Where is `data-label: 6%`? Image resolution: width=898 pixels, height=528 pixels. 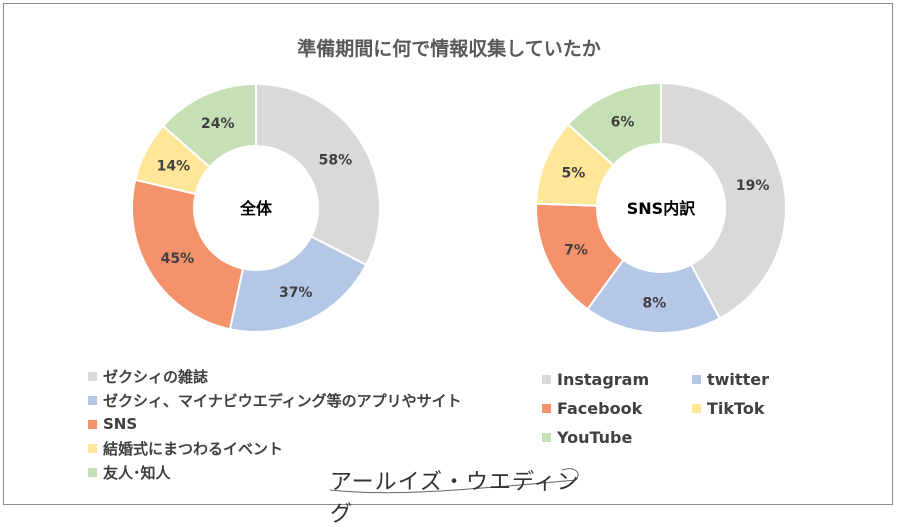 data-label: 6% is located at coordinates (623, 123).